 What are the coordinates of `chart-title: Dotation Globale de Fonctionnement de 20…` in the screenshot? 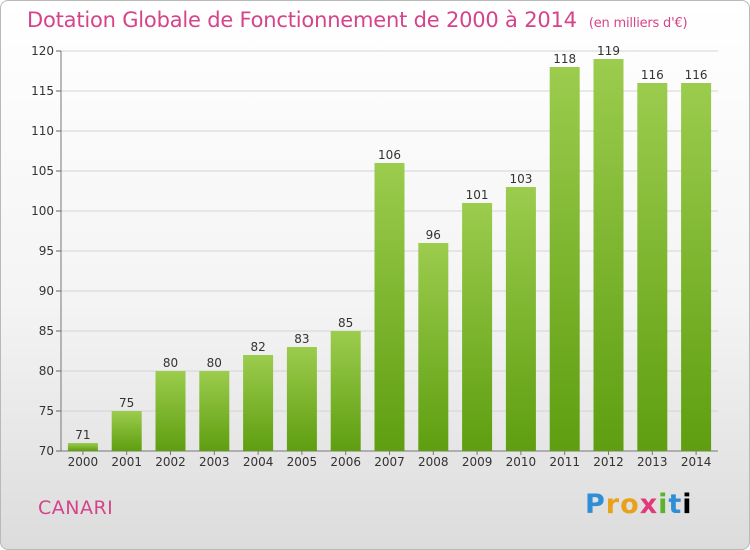 It's located at (357, 20).